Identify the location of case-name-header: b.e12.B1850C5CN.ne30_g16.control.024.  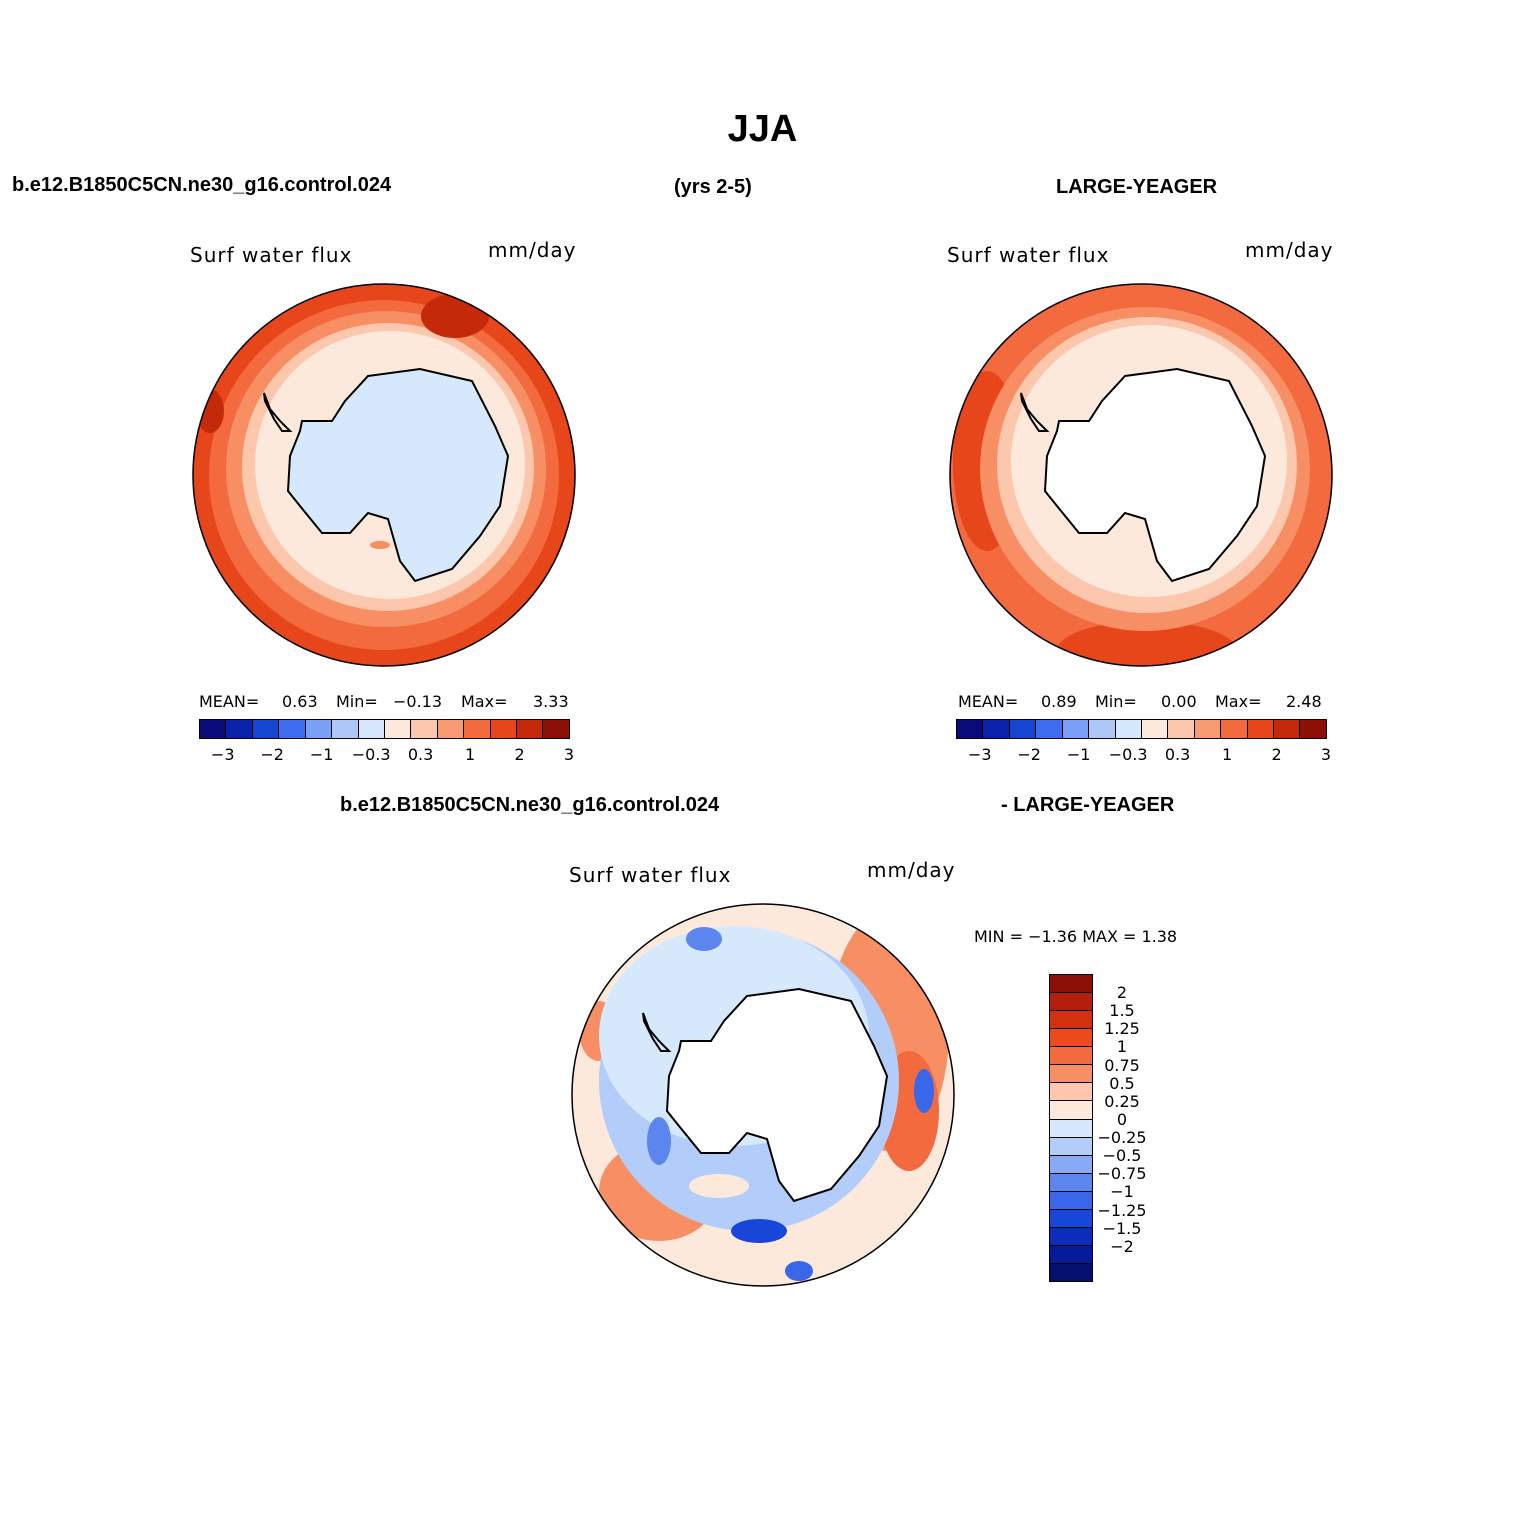
(202, 185).